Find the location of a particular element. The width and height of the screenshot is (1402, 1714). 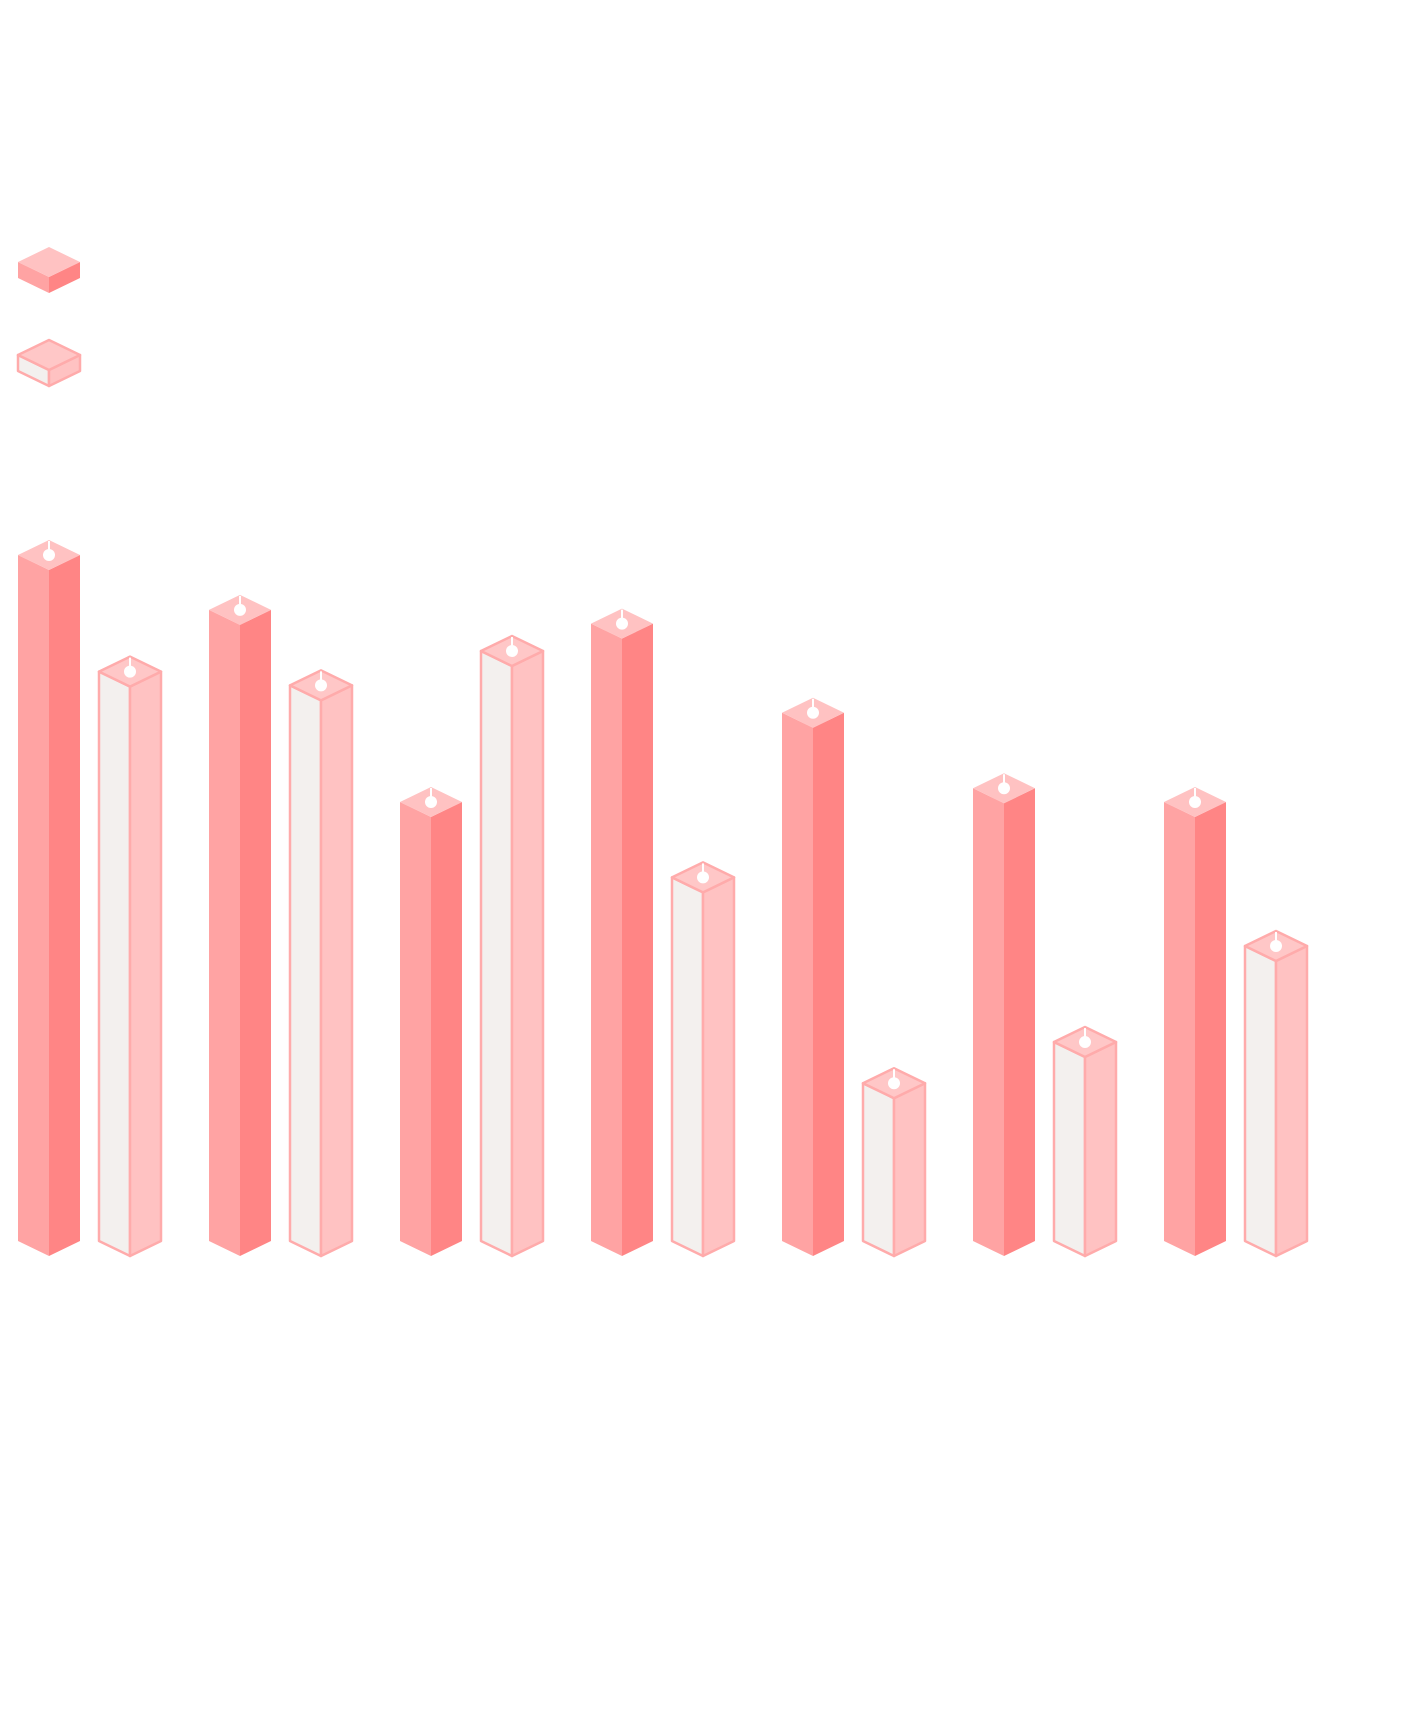

bar-series1-group6 is located at coordinates (1004, 1014).